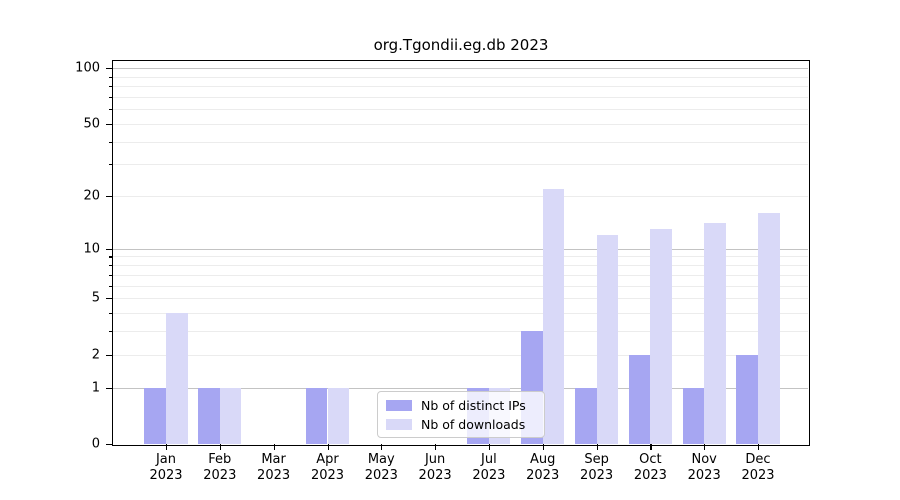 Image resolution: width=900 pixels, height=500 pixels. What do you see at coordinates (91, 124) in the screenshot?
I see `y-tick-label: 50` at bounding box center [91, 124].